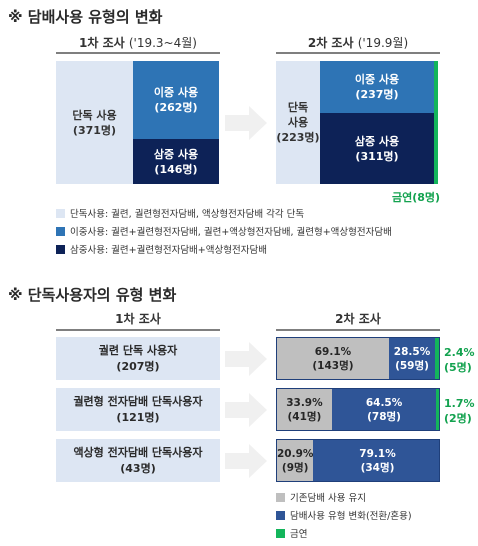 Image resolution: width=478 pixels, height=546 pixels. What do you see at coordinates (384, 409) in the screenshot?
I see `row2-change-segment: 64.5% (78명)` at bounding box center [384, 409].